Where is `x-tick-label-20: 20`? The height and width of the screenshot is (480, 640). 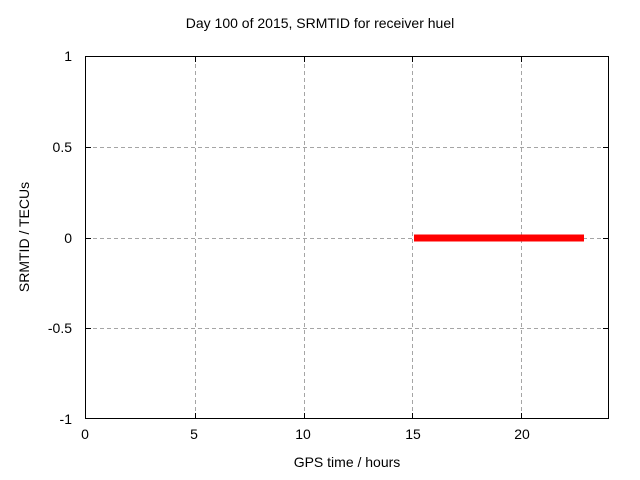 x-tick-label-20: 20 is located at coordinates (522, 434).